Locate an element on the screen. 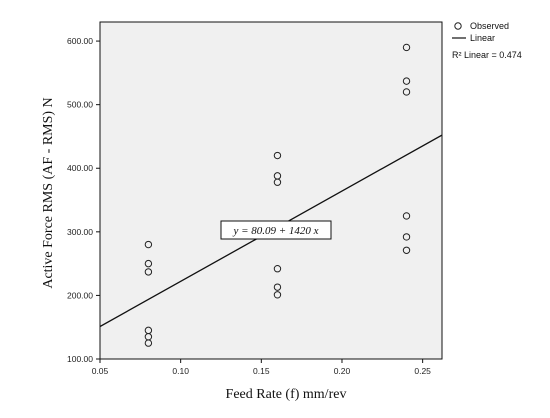  legend: Observed Linear R² Linear = 0.474 is located at coordinates (487, 40).